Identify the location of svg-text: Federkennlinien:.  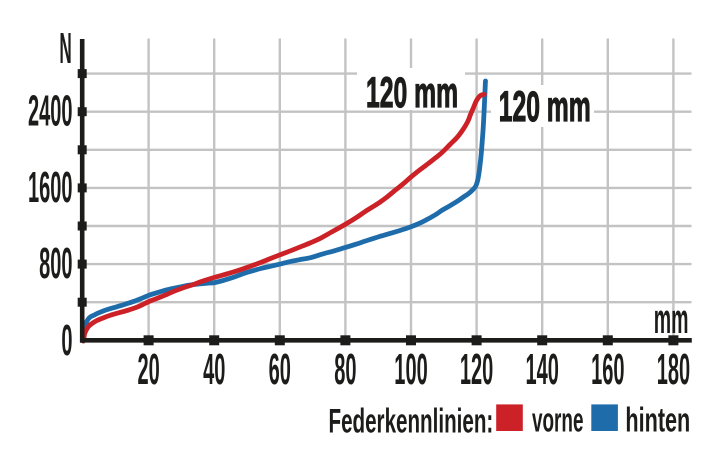
(411, 421).